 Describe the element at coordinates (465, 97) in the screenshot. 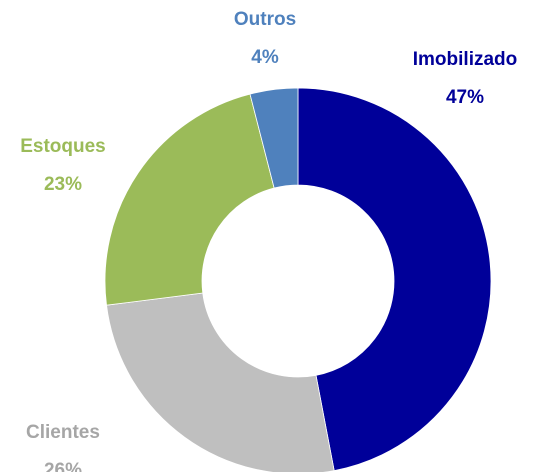

I see `slice-value-label: 47%` at that location.